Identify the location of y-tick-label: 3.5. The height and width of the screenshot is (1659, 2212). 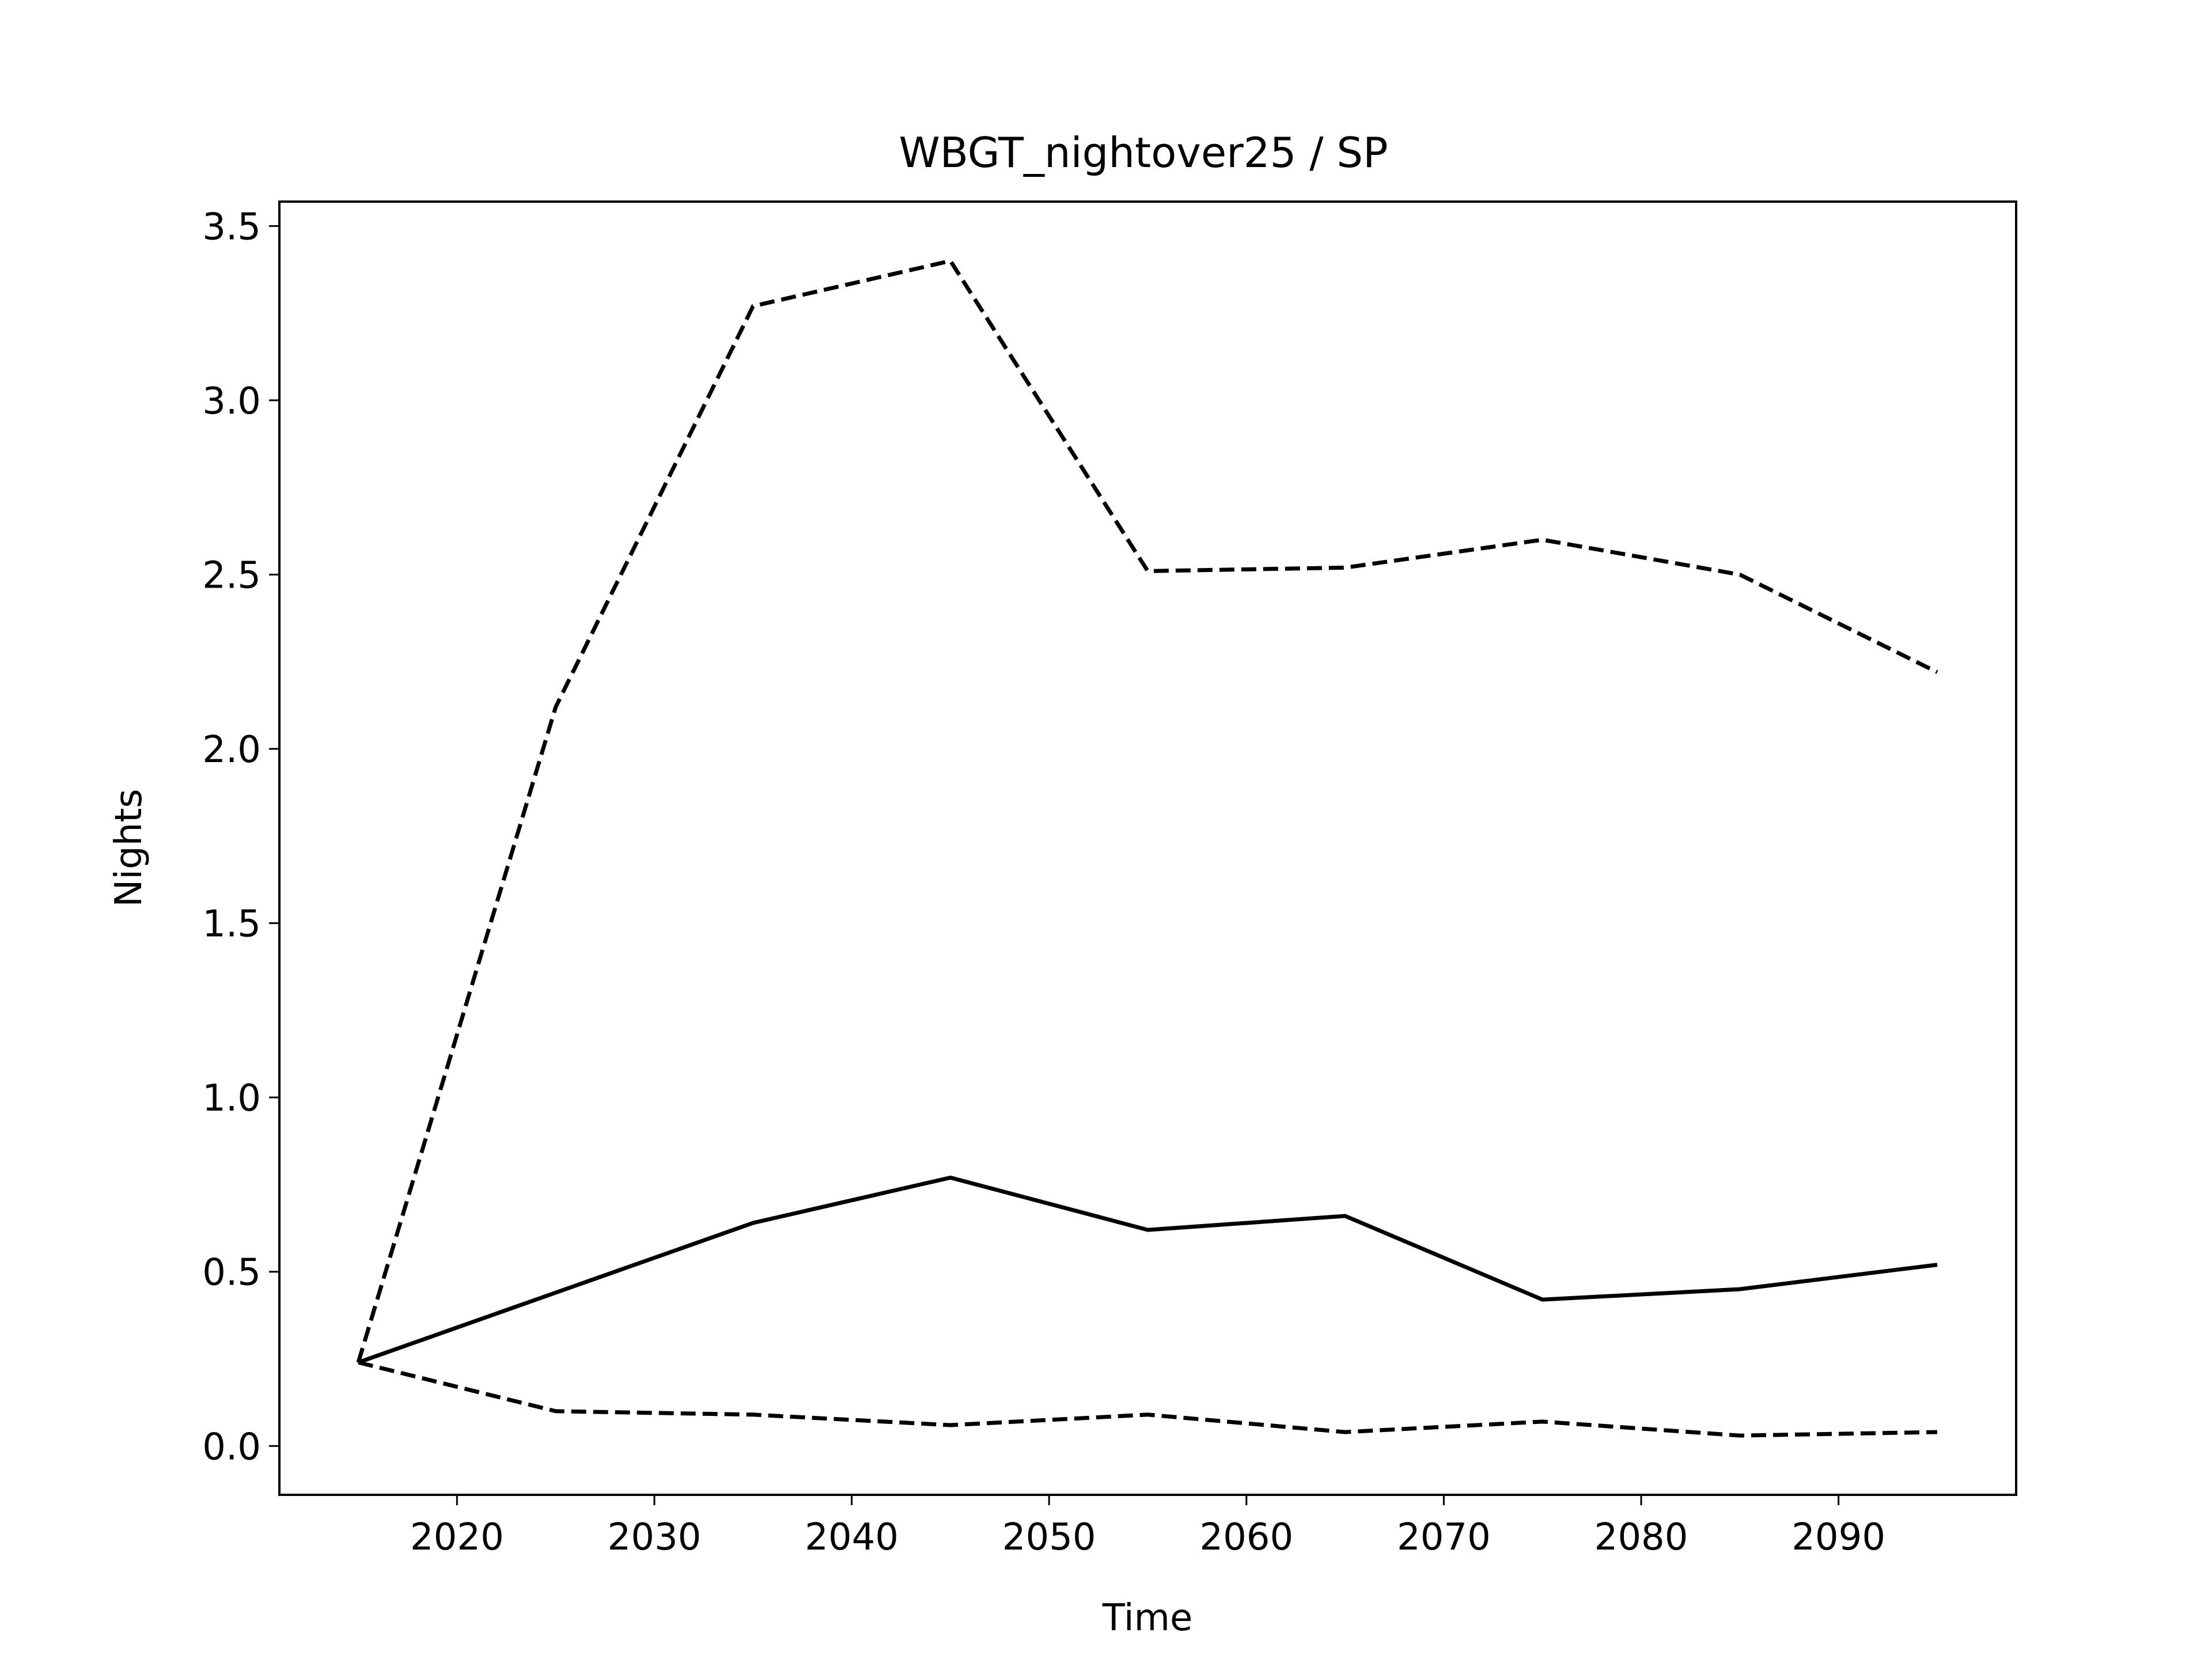
(231, 227).